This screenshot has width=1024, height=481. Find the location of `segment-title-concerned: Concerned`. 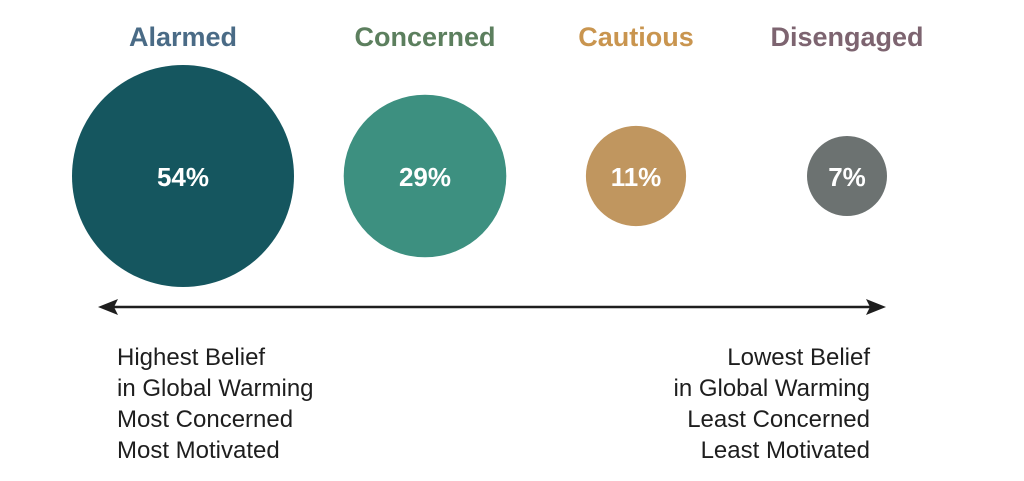

segment-title-concerned: Concerned is located at coordinates (424, 37).